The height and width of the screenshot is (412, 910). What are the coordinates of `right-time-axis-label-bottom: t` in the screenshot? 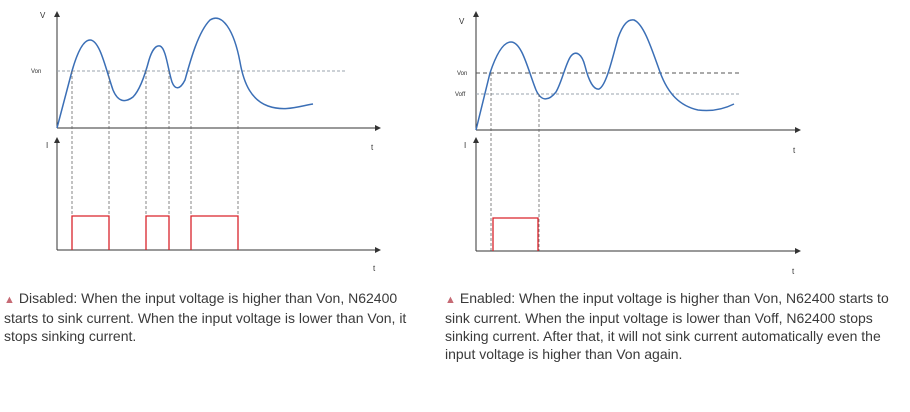 It's located at (793, 271).